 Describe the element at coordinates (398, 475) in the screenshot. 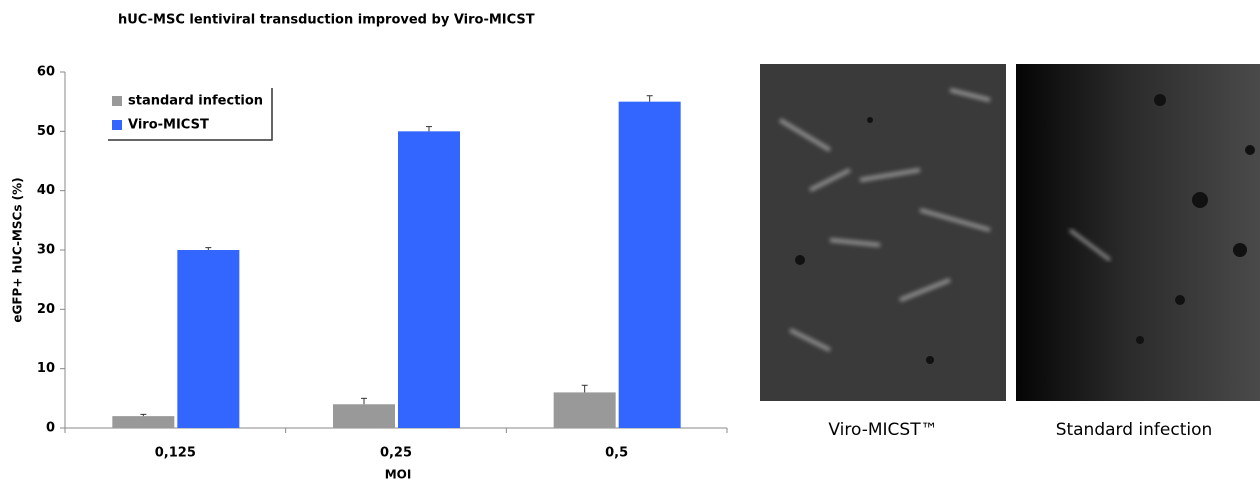

I see `x-axis-label: MOI` at that location.